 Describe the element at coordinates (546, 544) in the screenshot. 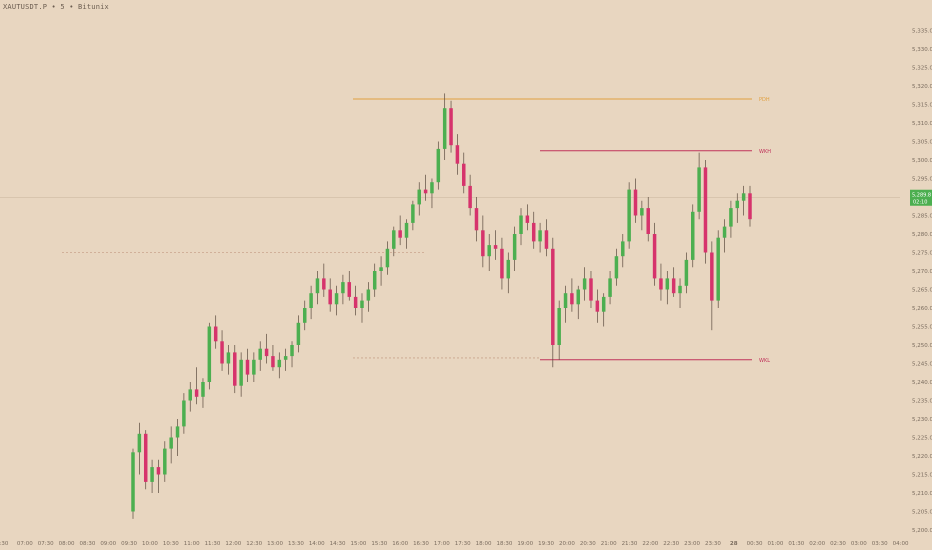

I see `x-tick-label: 19:30` at that location.